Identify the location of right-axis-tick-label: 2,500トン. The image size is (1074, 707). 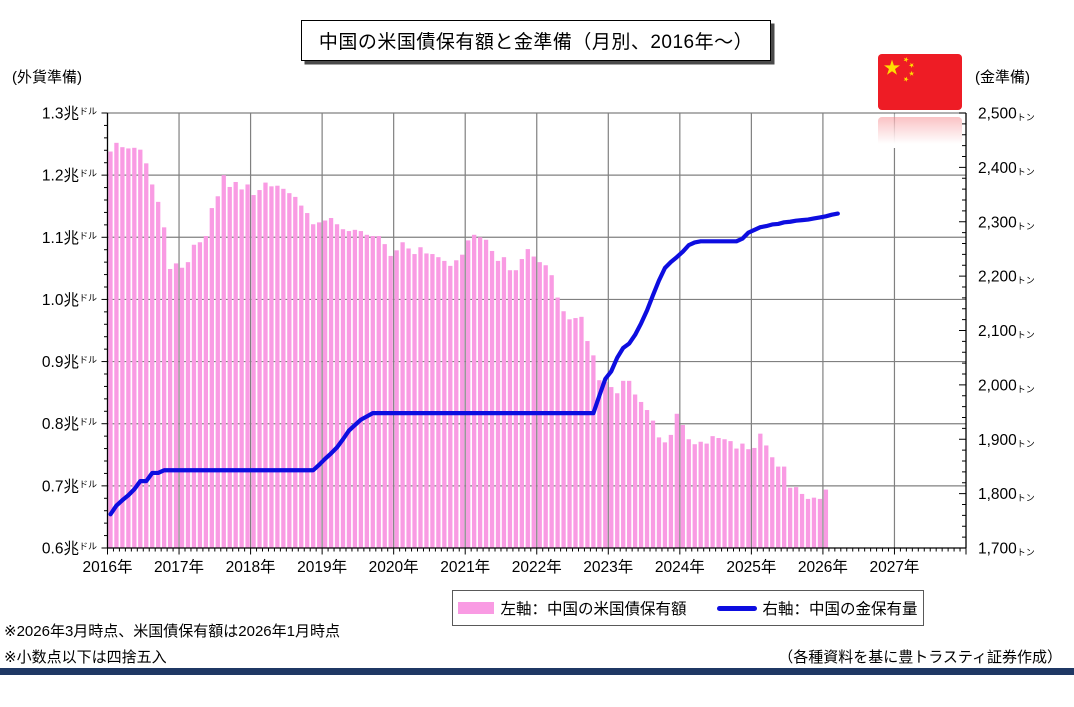
(1006, 114).